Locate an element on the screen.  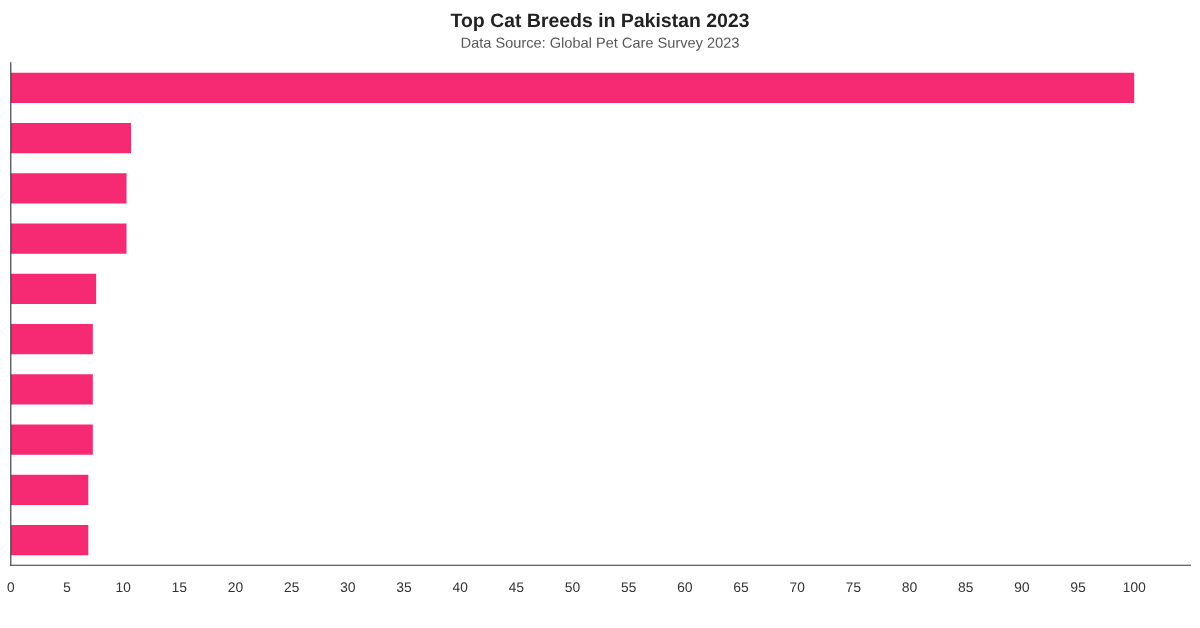
x-tick-label: 50 is located at coordinates (572, 587).